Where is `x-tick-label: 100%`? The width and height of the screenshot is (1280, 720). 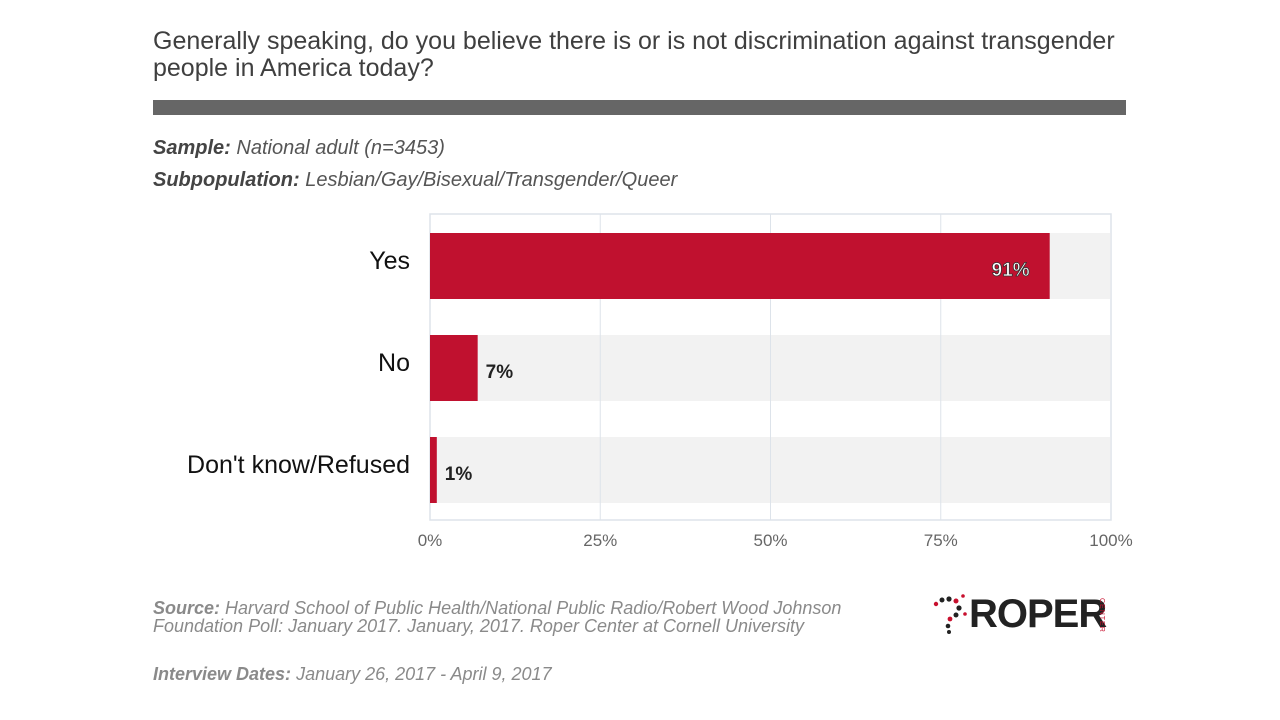
x-tick-label: 100% is located at coordinates (1110, 540).